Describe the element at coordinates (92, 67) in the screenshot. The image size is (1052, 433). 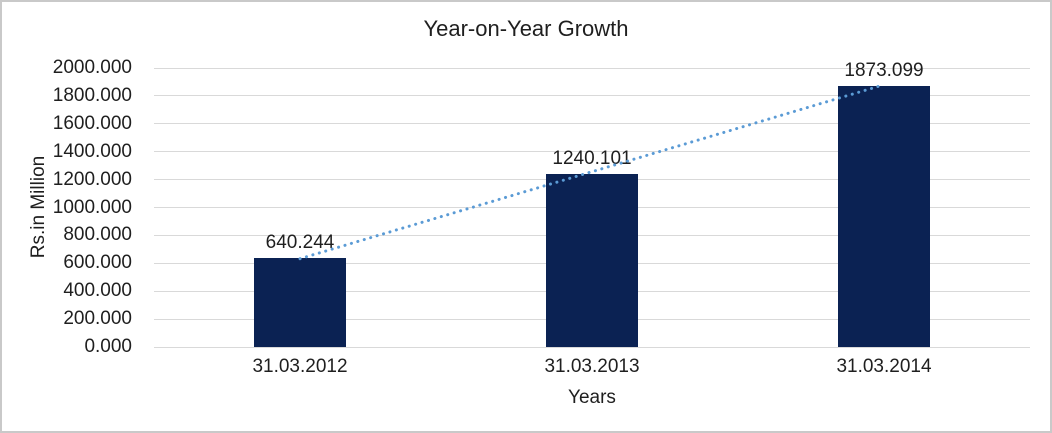
I see `y-tick-label: 2000.000` at that location.